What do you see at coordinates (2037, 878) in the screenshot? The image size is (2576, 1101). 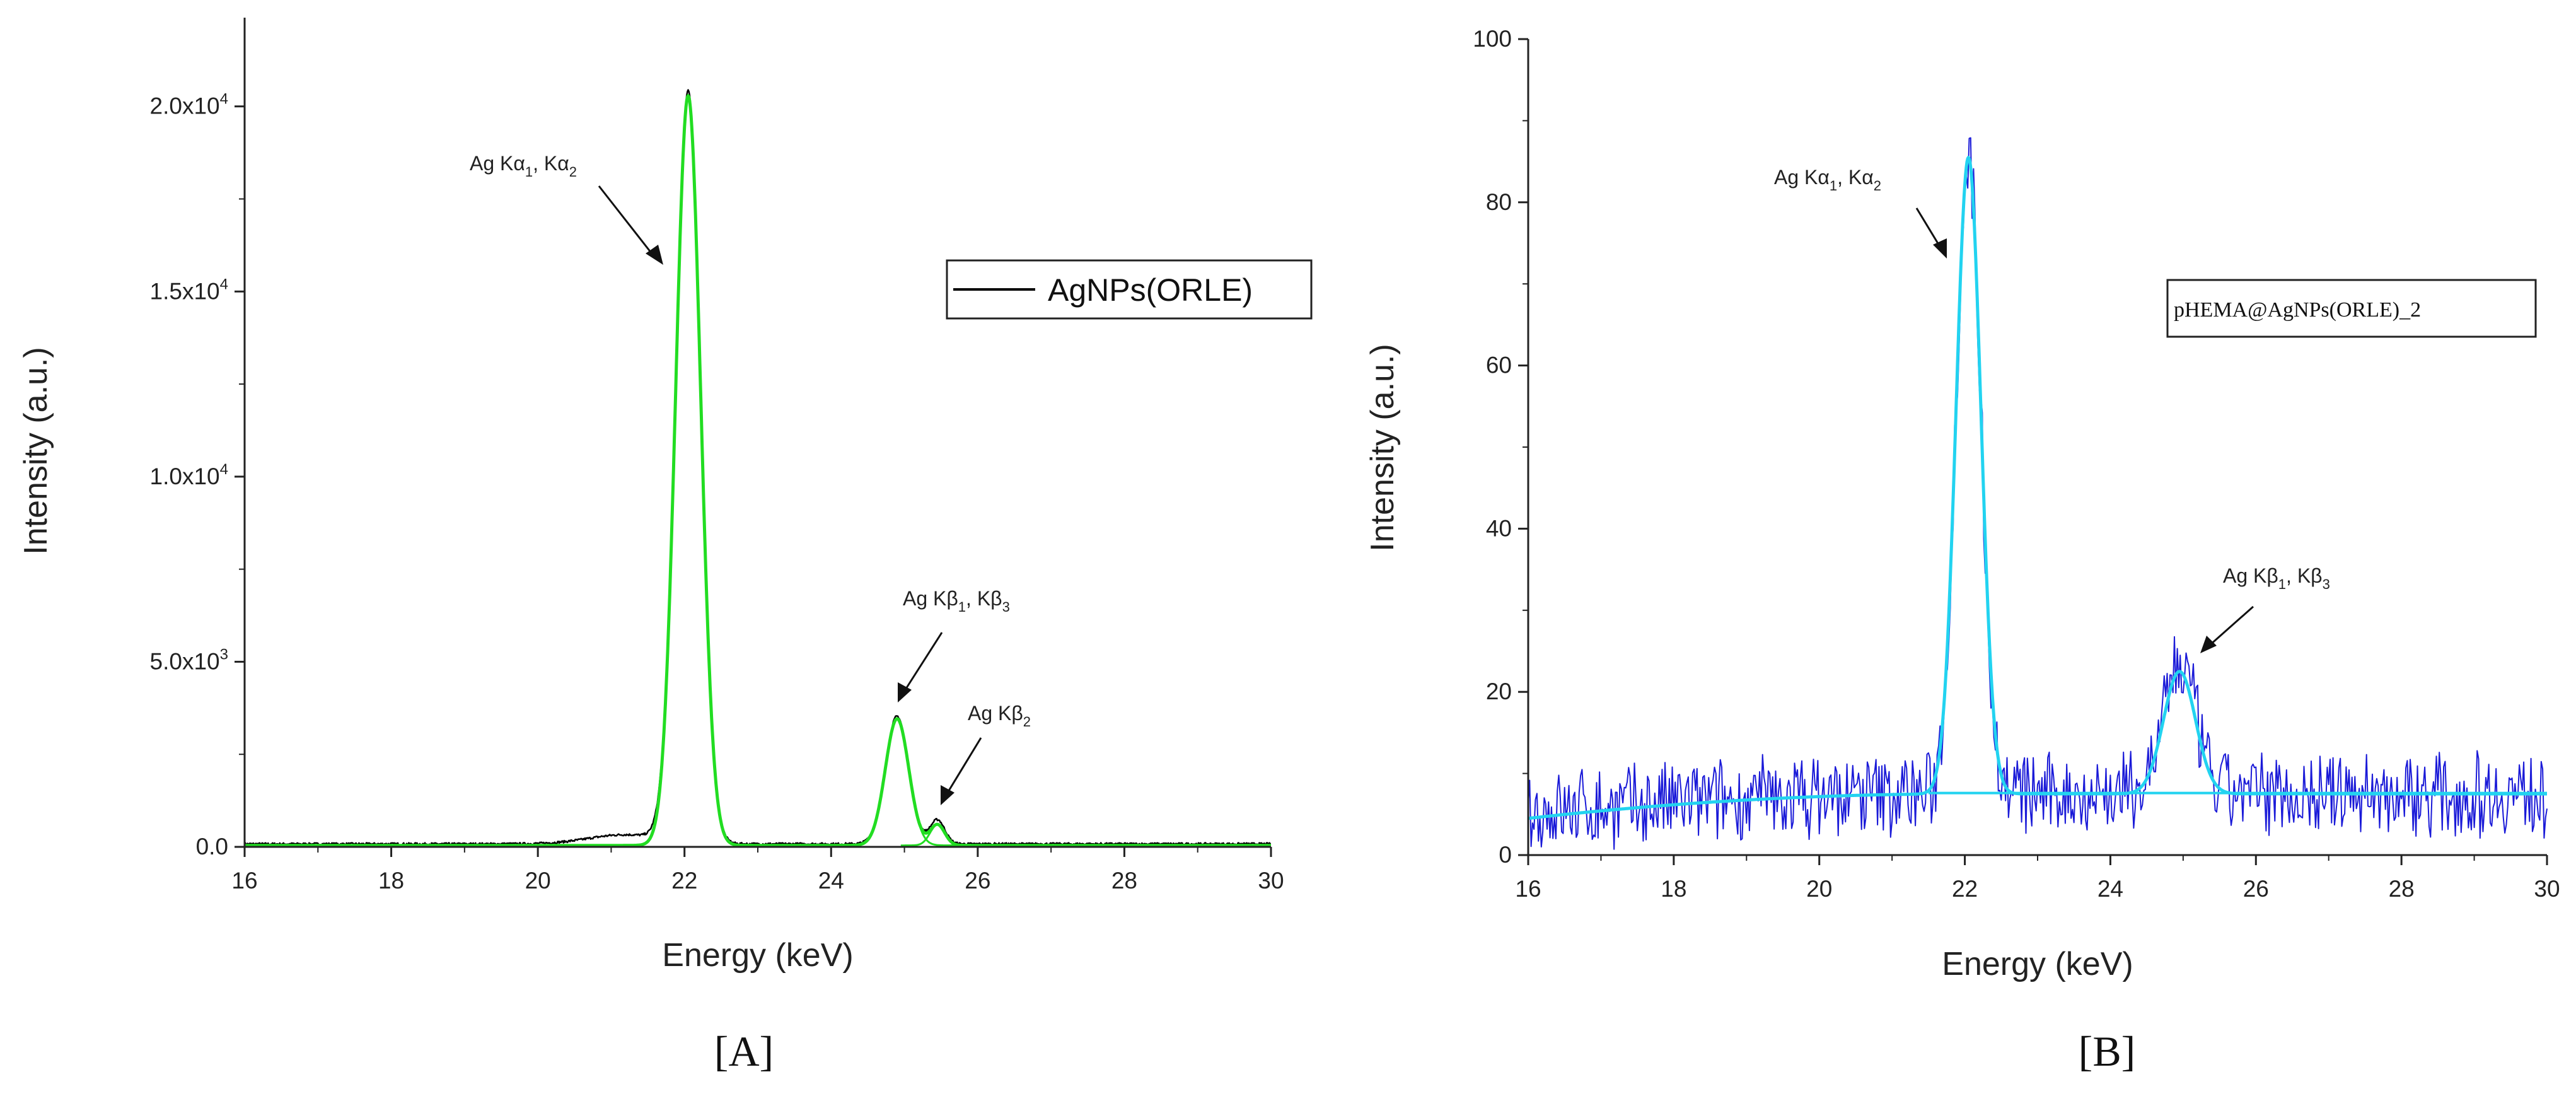 I see `panel-b-x-ticks: 16 18 20 22 24 26 28 30` at bounding box center [2037, 878].